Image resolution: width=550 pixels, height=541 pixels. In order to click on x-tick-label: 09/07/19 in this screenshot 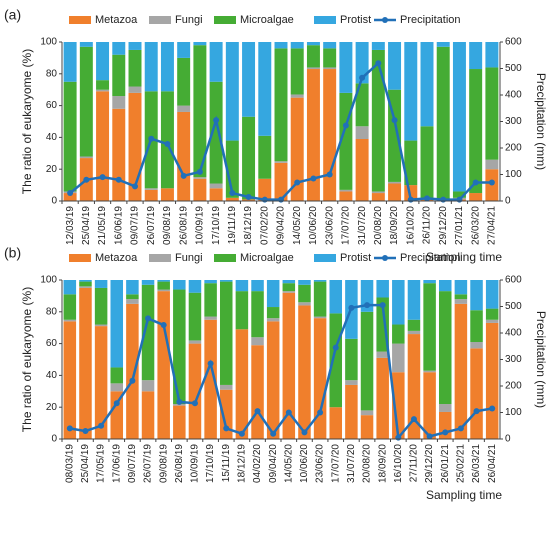, I will do `click(132, 463)`.